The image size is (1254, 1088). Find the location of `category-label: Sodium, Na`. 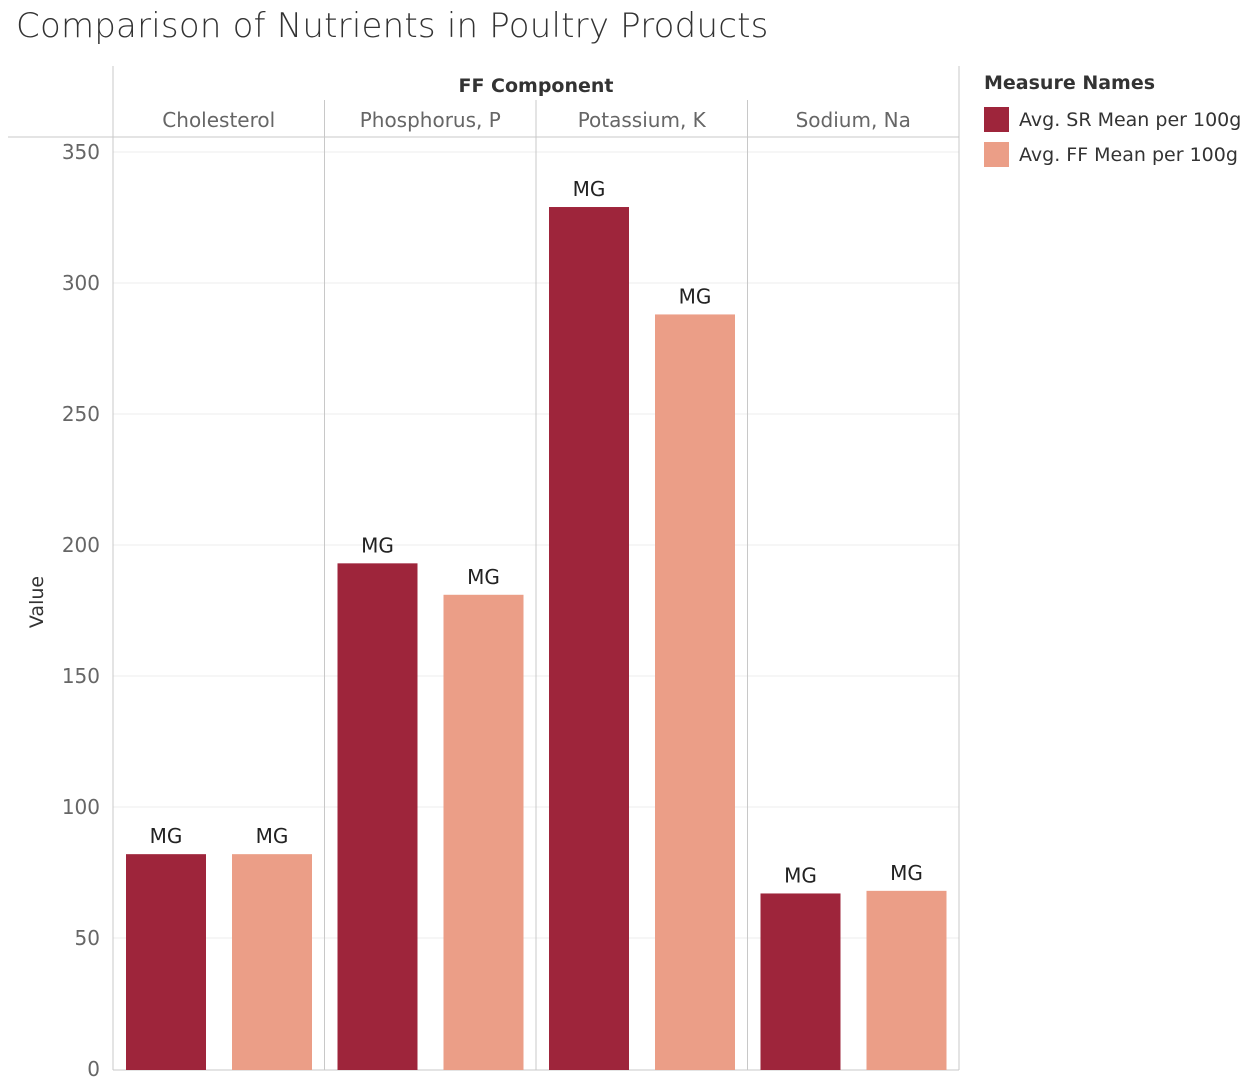

category-label: Sodium, Na is located at coordinates (853, 120).